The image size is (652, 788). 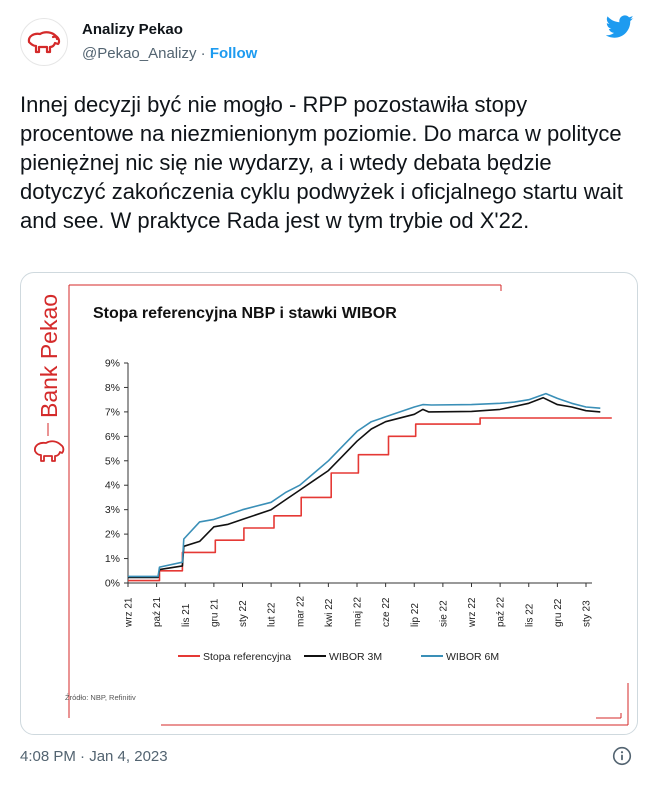 I want to click on legend-label: WIBOR 3M, so click(x=355, y=657).